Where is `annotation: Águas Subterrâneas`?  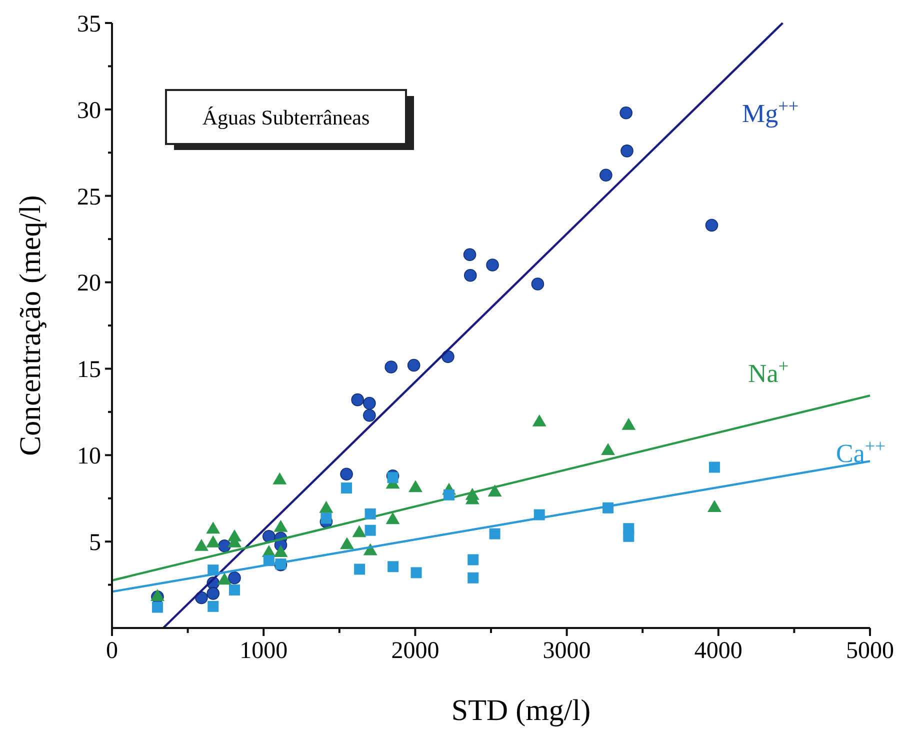
annotation: Águas Subterrâneas is located at coordinates (286, 117).